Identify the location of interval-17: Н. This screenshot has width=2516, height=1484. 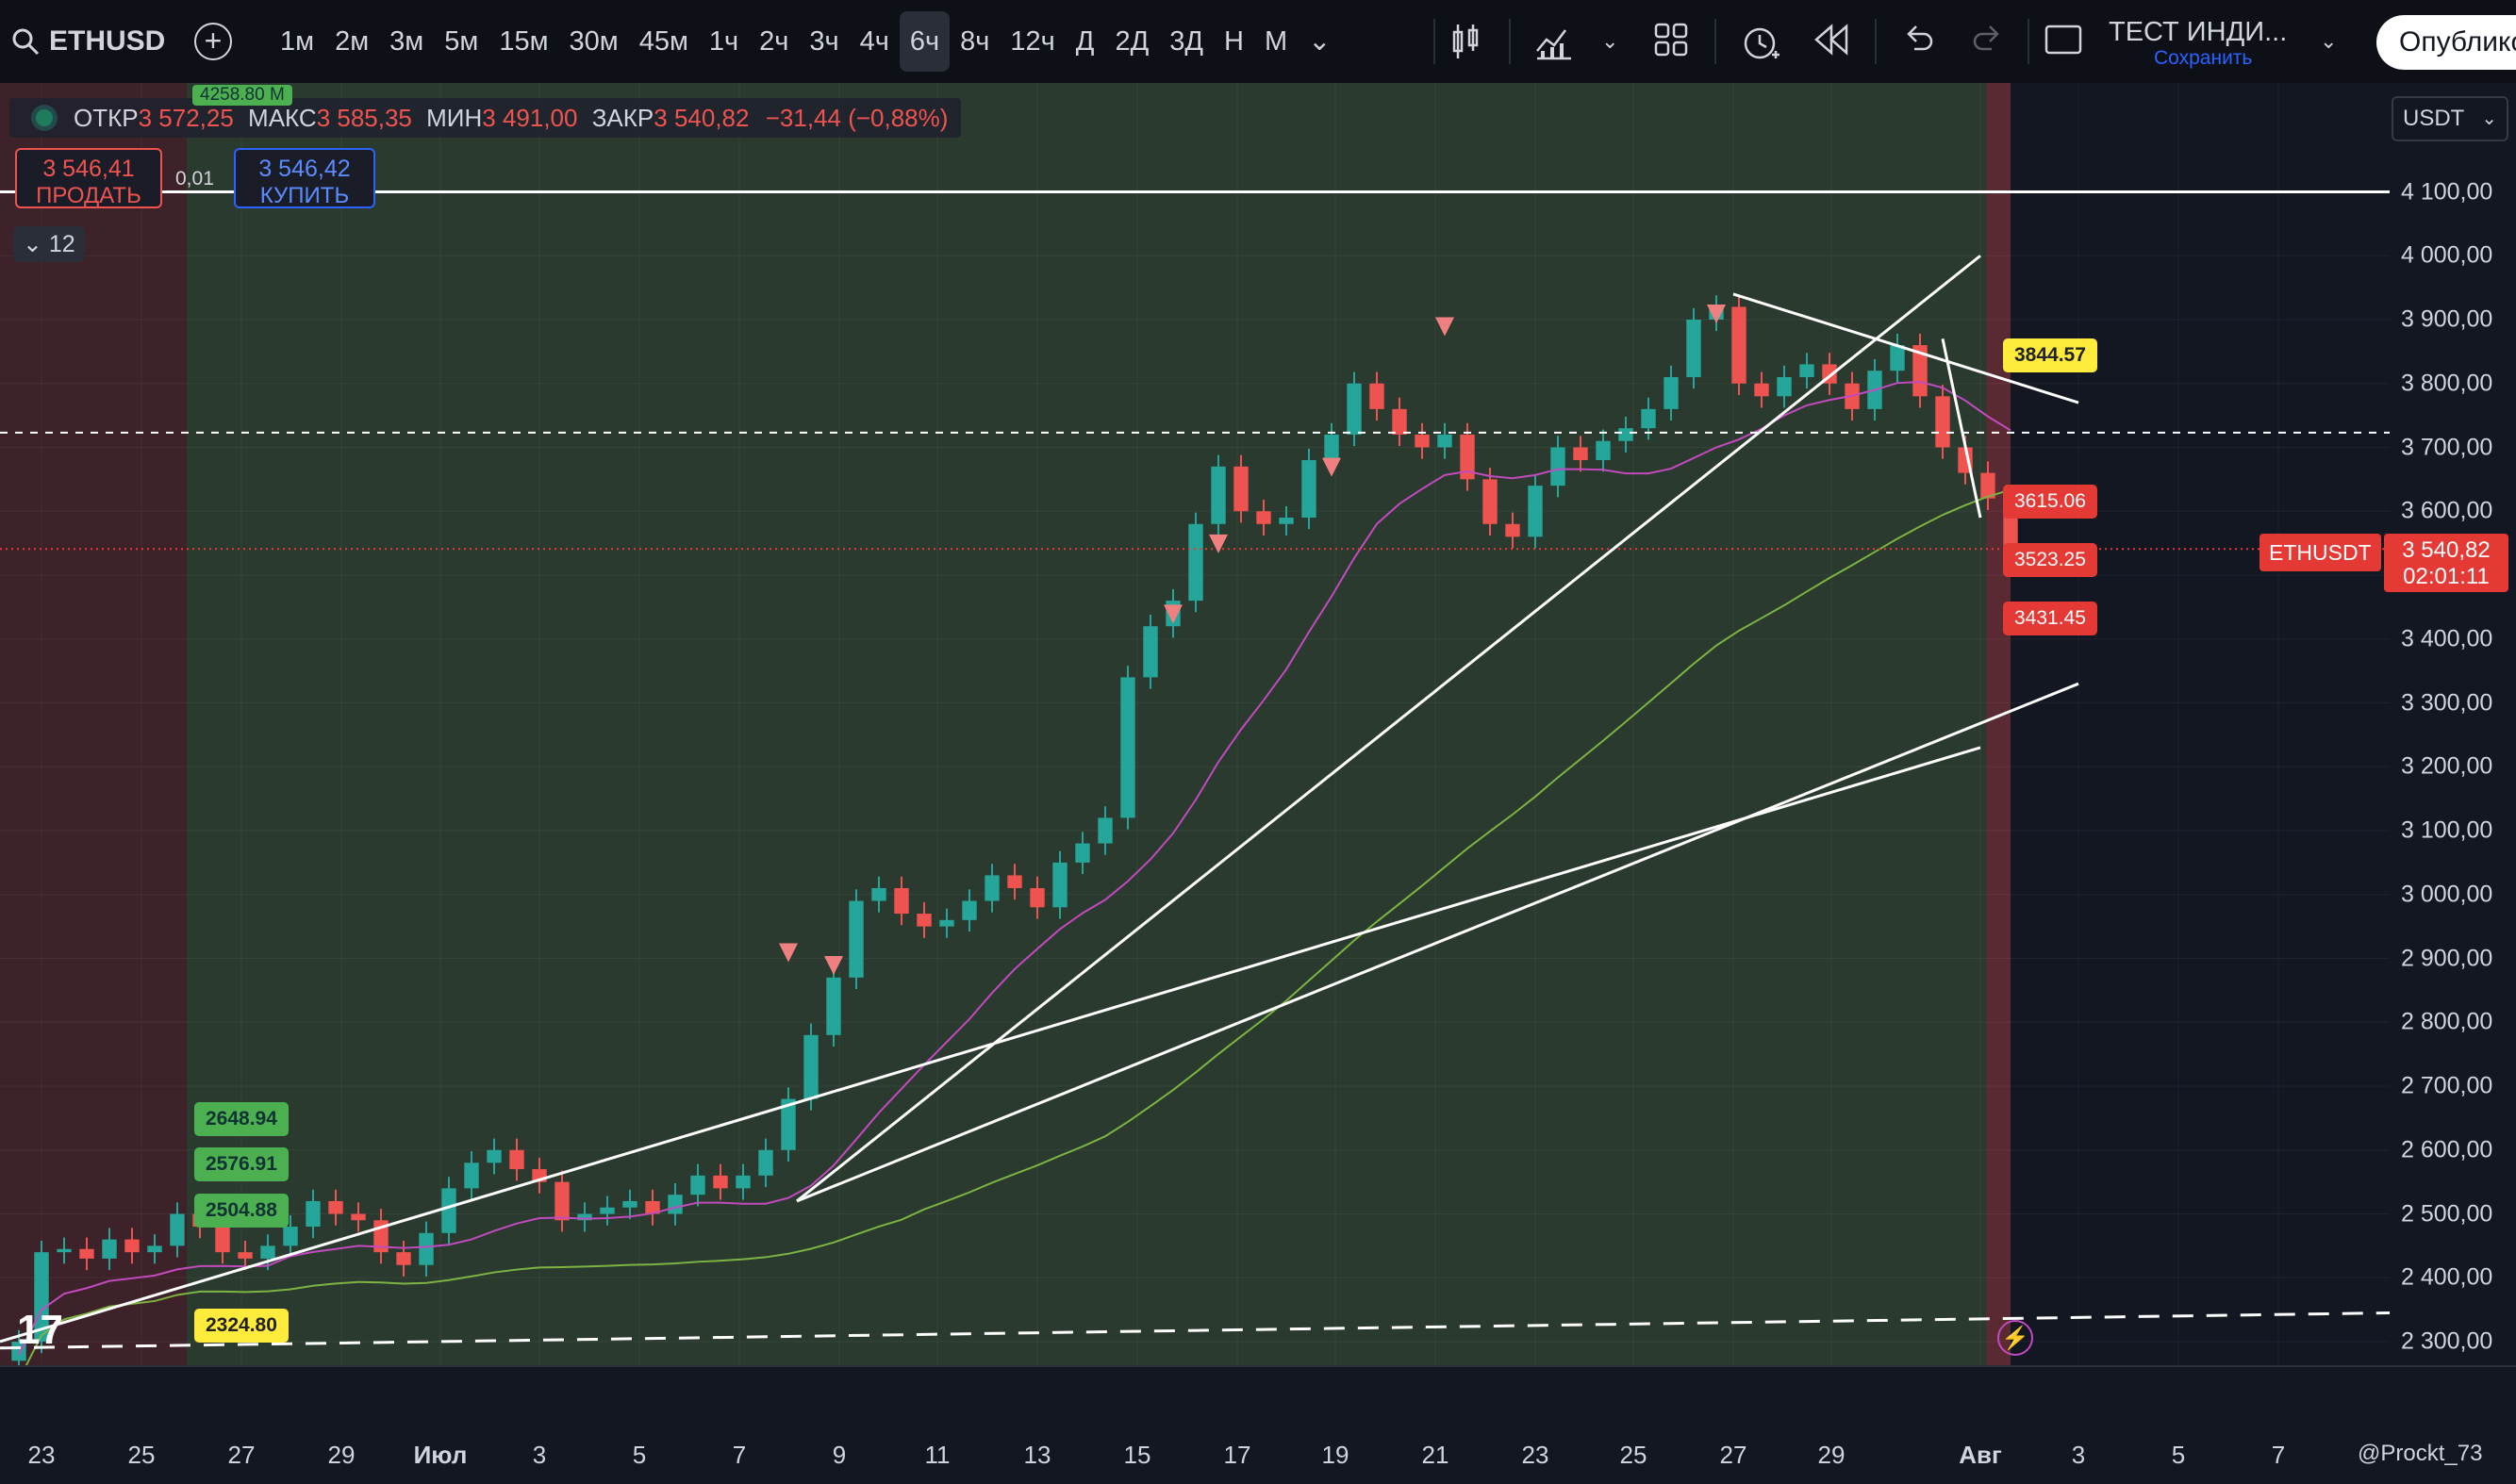
(1234, 41).